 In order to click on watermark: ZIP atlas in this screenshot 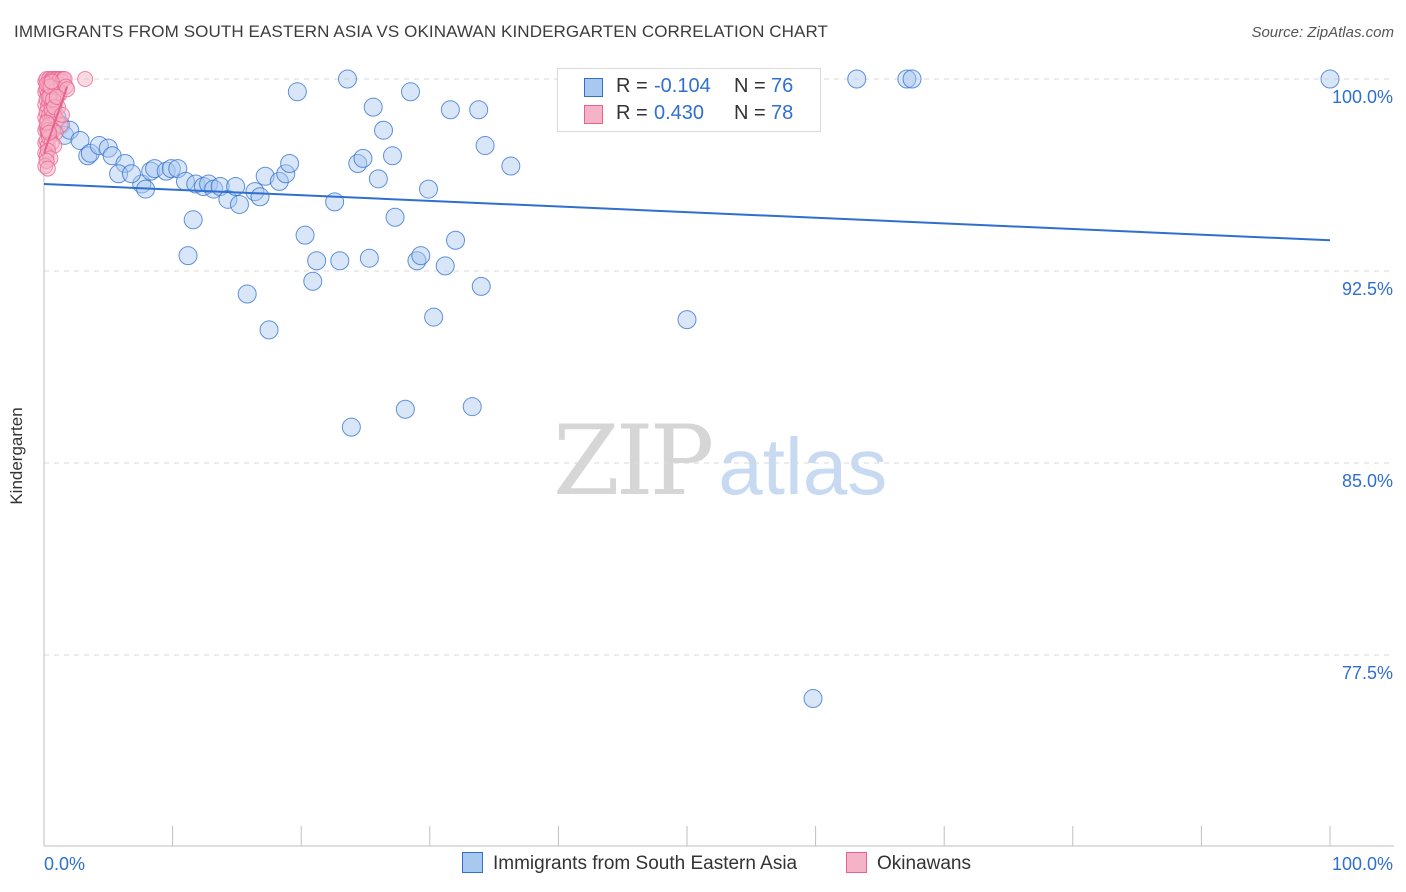, I will do `click(720, 461)`.